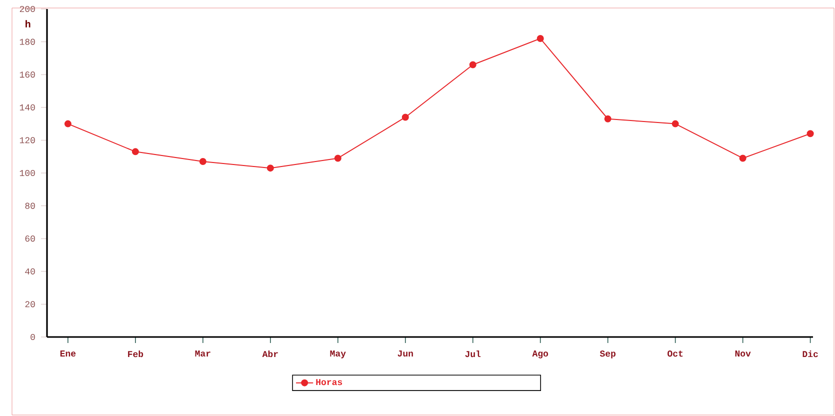 Image resolution: width=835 pixels, height=416 pixels. What do you see at coordinates (27, 9) in the screenshot?
I see `y-tick-label: 200` at bounding box center [27, 9].